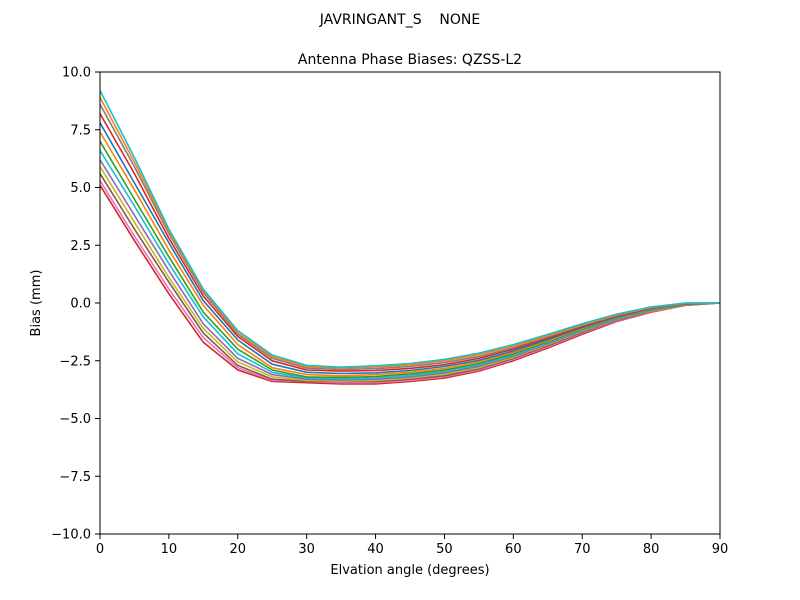 The image size is (800, 600). Describe the element at coordinates (513, 549) in the screenshot. I see `x-tick-label: 60` at that location.